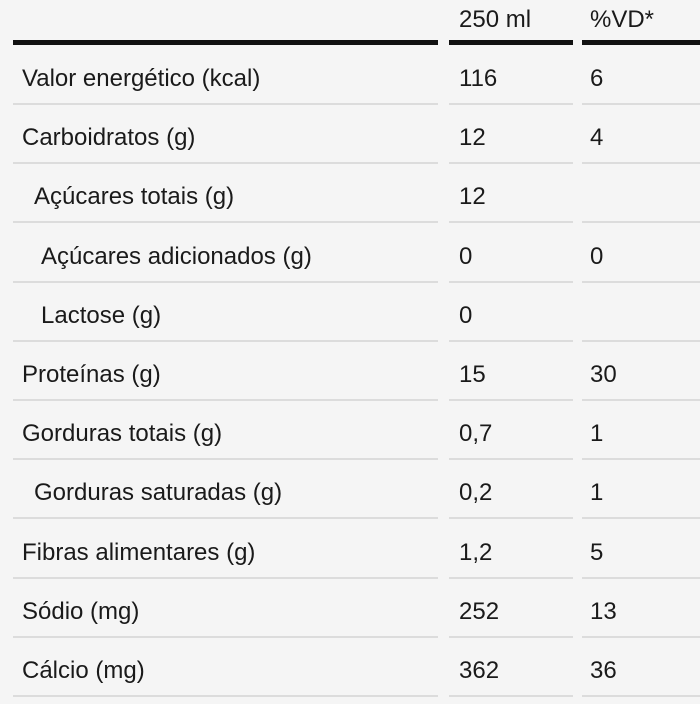 This screenshot has height=704, width=700. What do you see at coordinates (134, 197) in the screenshot?
I see `nutrient-name: Açúcares totais (g)` at bounding box center [134, 197].